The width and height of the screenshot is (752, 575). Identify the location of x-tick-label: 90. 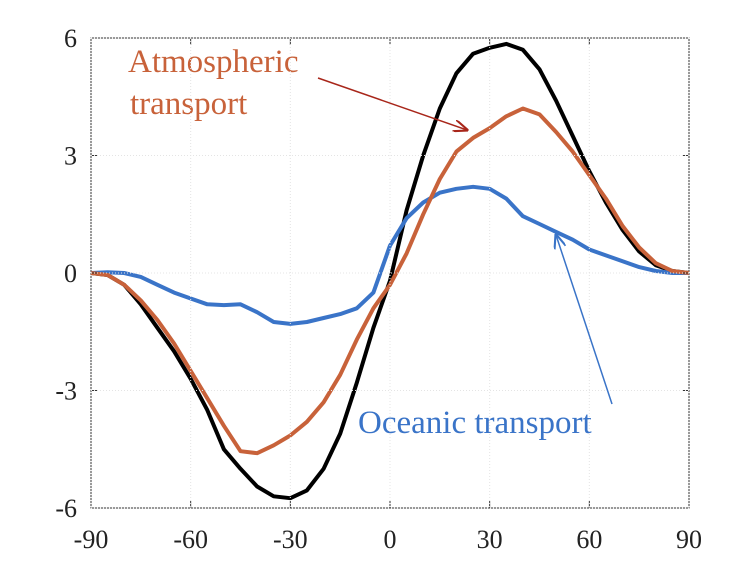
(689, 539).